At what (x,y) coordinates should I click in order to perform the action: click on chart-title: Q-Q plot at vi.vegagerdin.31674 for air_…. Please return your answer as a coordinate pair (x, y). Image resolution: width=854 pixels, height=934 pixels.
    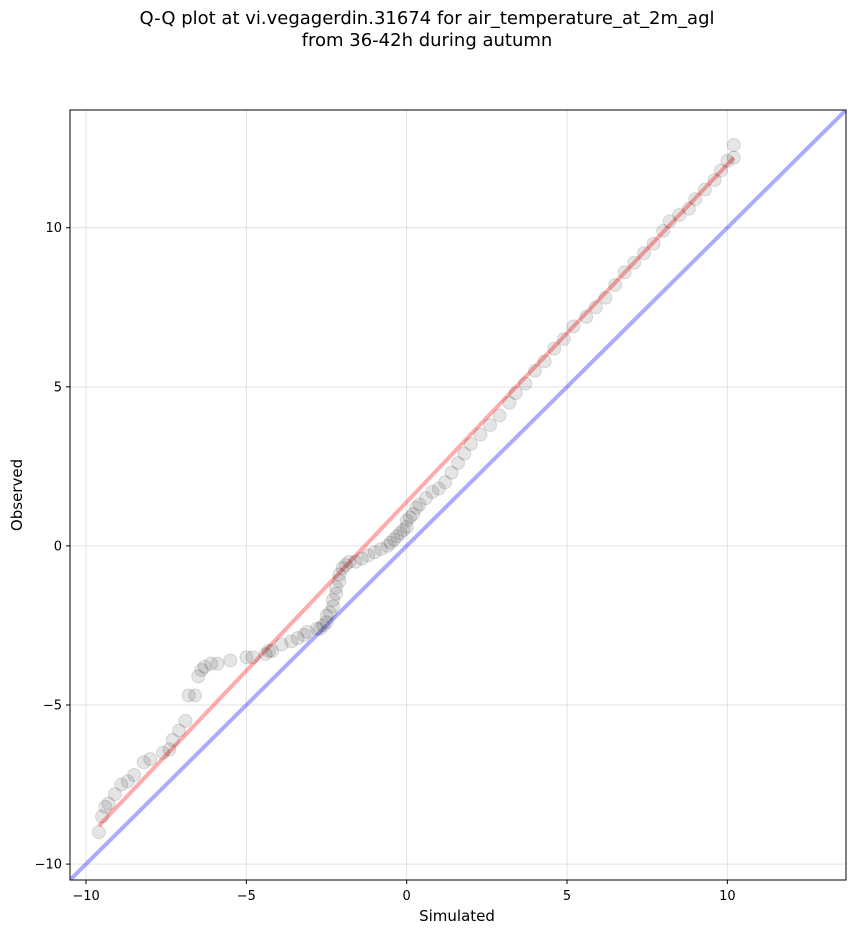
    Looking at the image, I should click on (427, 30).